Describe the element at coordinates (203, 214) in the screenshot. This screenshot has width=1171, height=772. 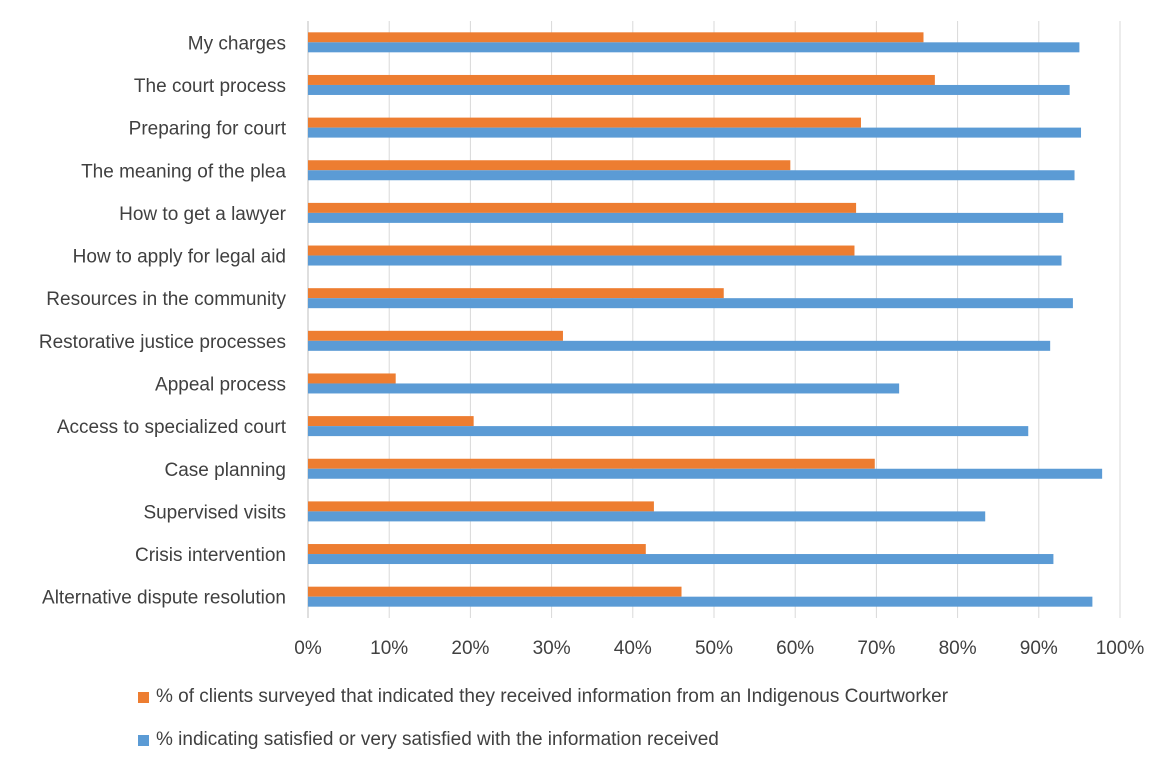
I see `category-label: How to get a lawyer` at that location.